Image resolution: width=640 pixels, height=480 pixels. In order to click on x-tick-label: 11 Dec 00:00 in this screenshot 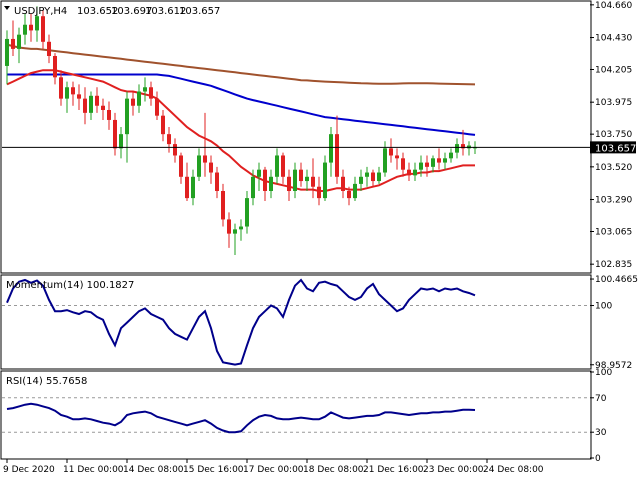, I will do `click(93, 470)`.